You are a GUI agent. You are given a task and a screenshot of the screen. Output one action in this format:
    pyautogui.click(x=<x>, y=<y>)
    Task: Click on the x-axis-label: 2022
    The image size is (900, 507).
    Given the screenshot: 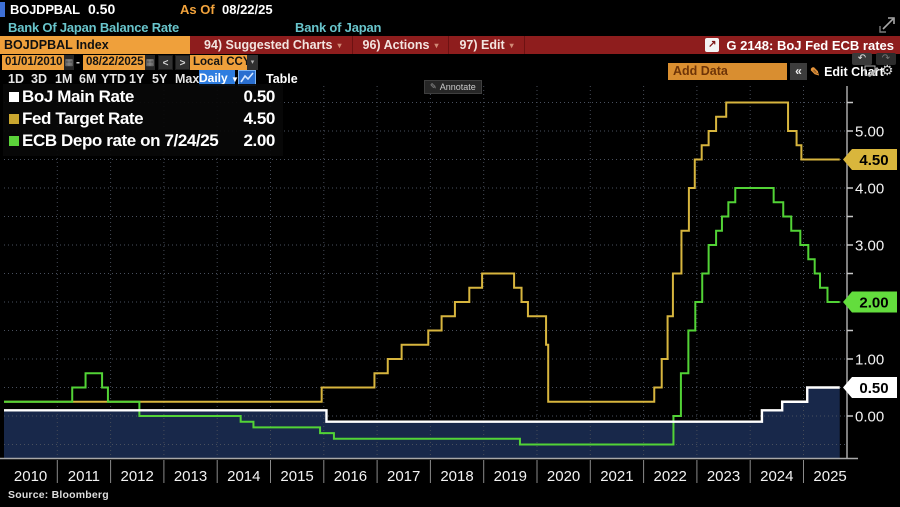 What is the action you would take?
    pyautogui.click(x=670, y=476)
    